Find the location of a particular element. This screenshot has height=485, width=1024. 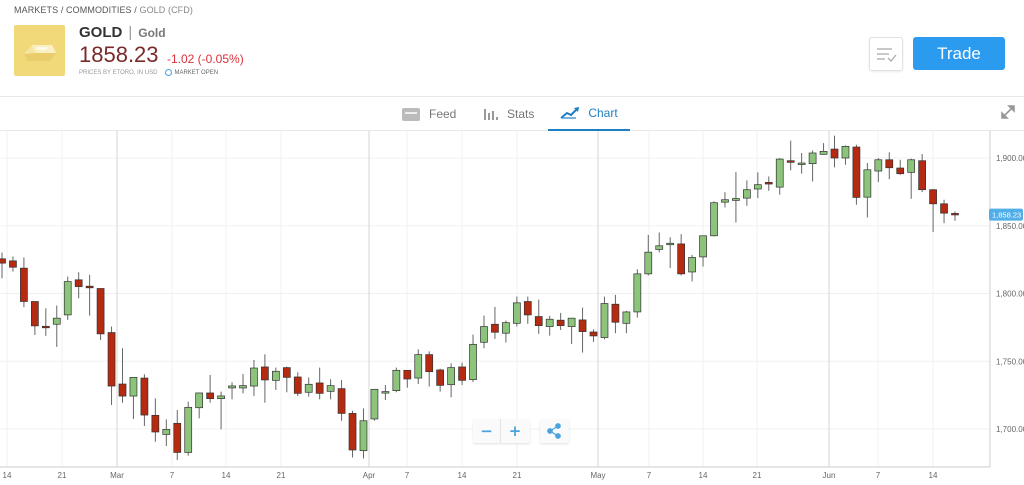

x-tick-label: Apr is located at coordinates (369, 475).